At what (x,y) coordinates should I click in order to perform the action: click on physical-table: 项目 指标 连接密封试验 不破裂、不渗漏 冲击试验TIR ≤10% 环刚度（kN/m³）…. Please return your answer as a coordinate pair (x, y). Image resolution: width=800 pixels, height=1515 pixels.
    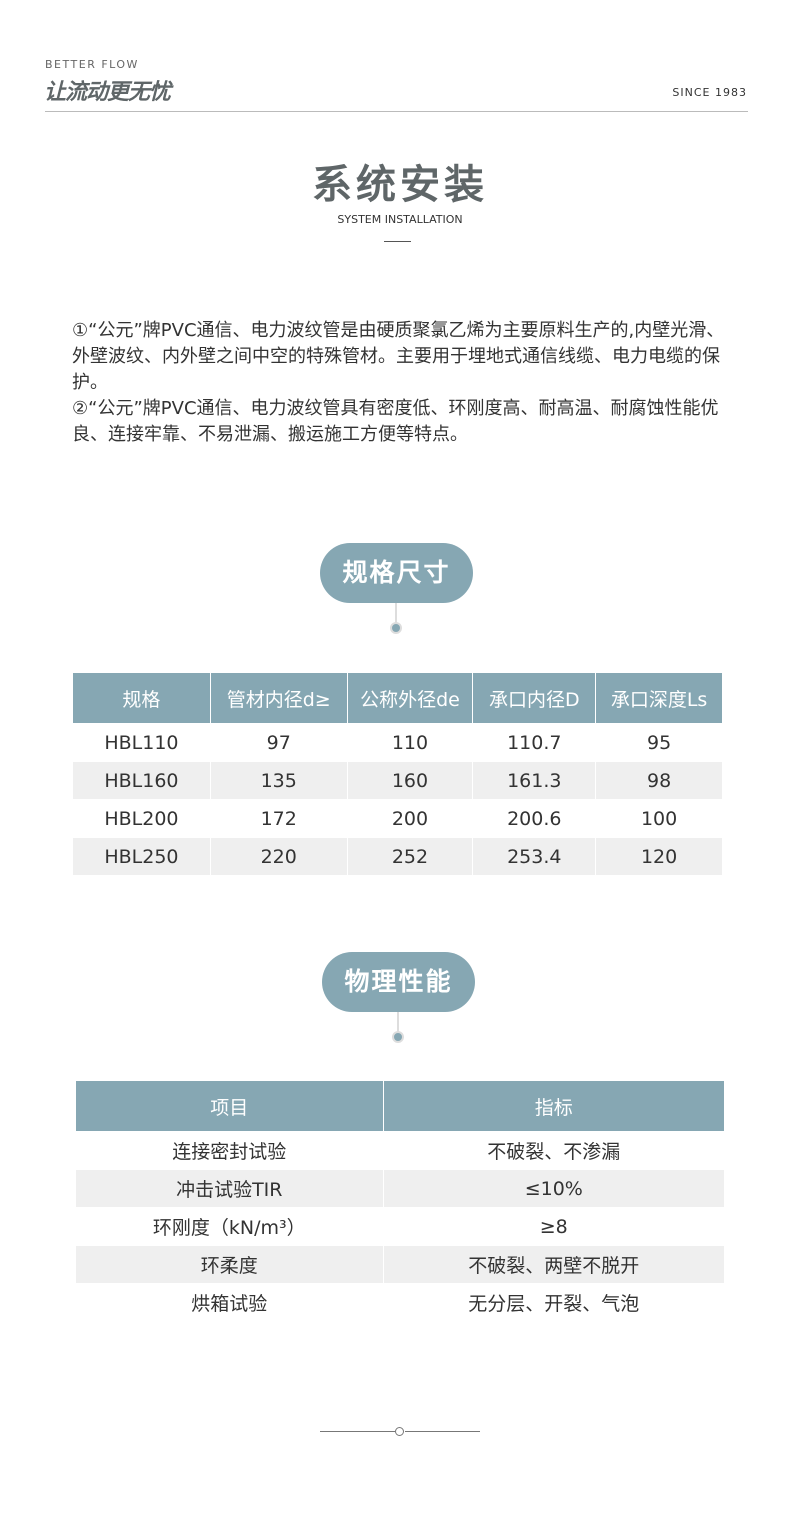
    Looking at the image, I should click on (400, 1201).